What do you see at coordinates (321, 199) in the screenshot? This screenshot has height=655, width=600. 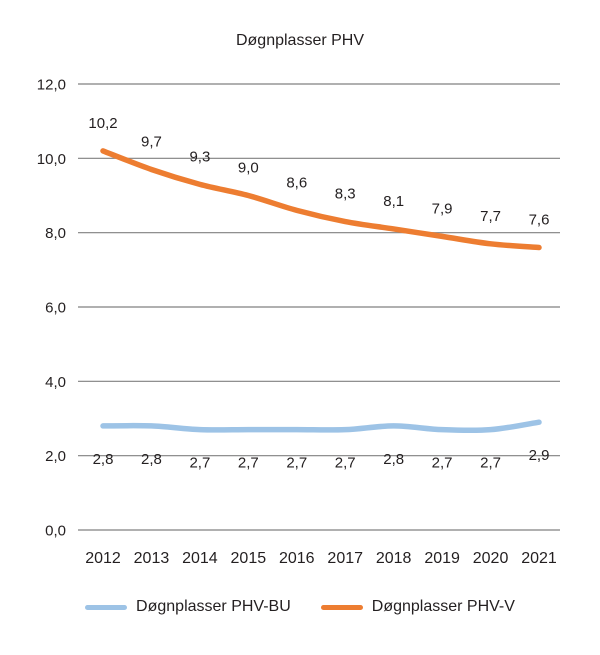 I see `series-line-phv-v` at bounding box center [321, 199].